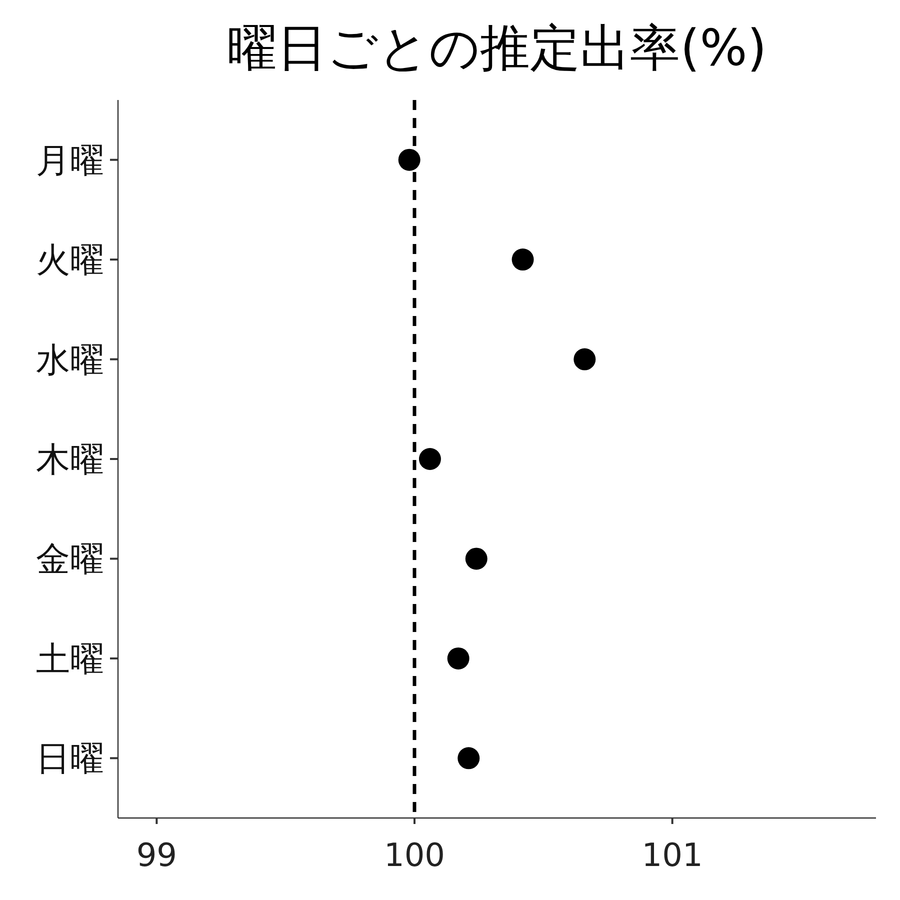 Image resolution: width=900 pixels, height=900 pixels. What do you see at coordinates (70, 460) in the screenshot?
I see `y-tick-label: 木曜` at bounding box center [70, 460].